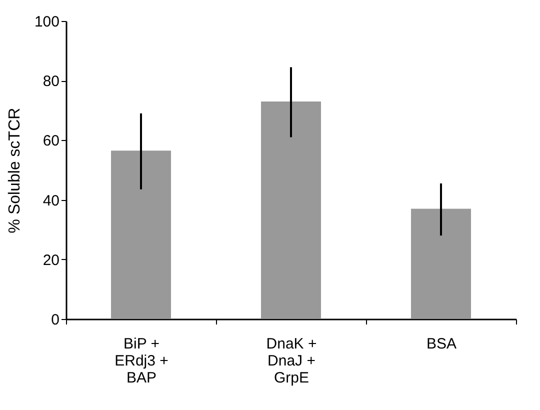  What do you see at coordinates (141, 361) in the screenshot?
I see `x-tick-label: BiP + ERdj3 + BAP` at bounding box center [141, 361].